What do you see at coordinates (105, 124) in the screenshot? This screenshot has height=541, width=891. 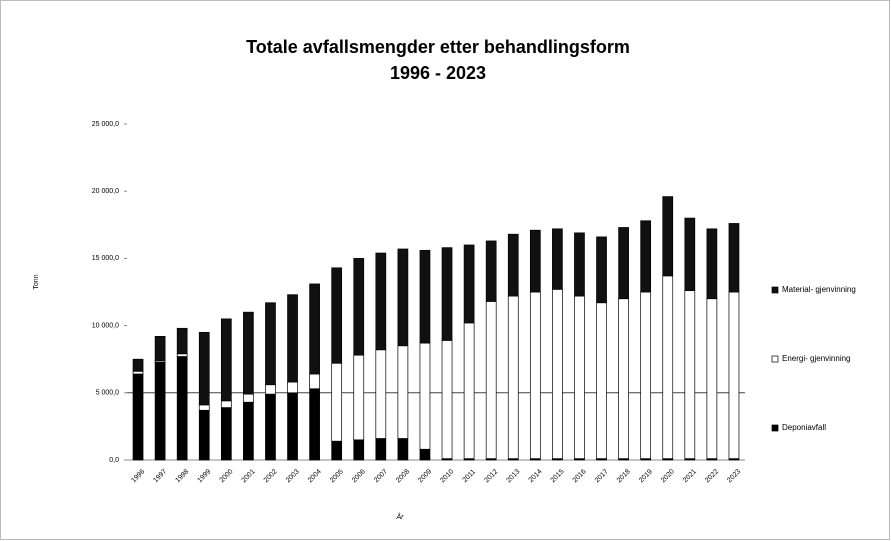 I see `y-tick-label: 25 000,0` at bounding box center [105, 124].